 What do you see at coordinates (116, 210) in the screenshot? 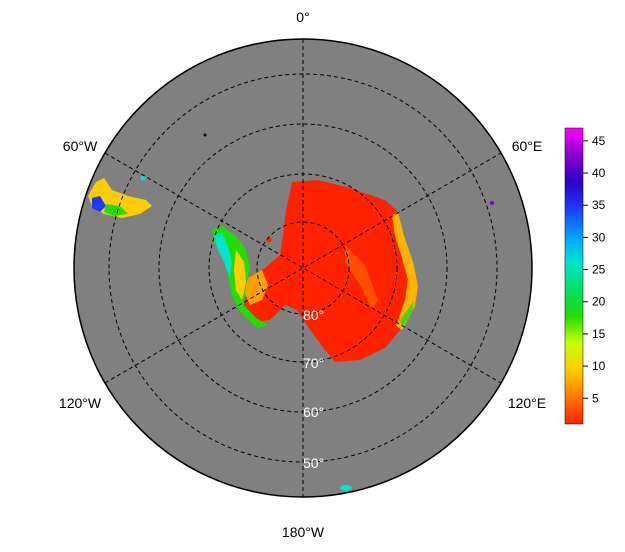
I see `south-america-green` at bounding box center [116, 210].